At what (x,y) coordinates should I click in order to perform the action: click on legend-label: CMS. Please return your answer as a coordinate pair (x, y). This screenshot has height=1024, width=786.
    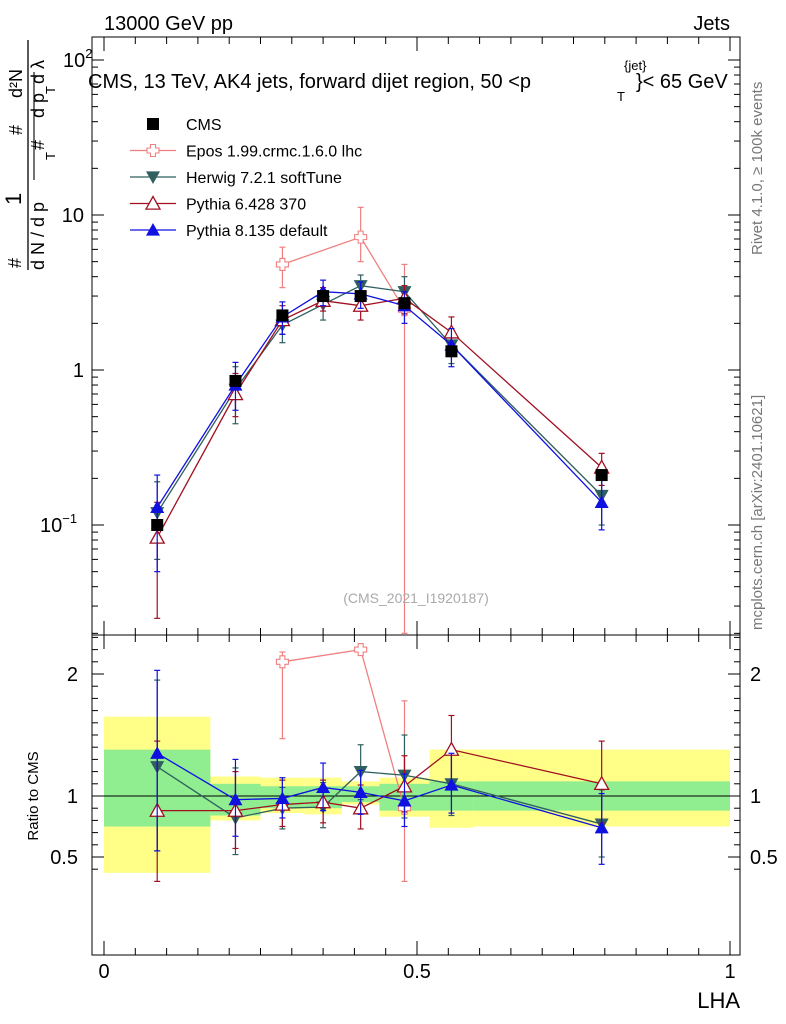
    Looking at the image, I should click on (204, 125).